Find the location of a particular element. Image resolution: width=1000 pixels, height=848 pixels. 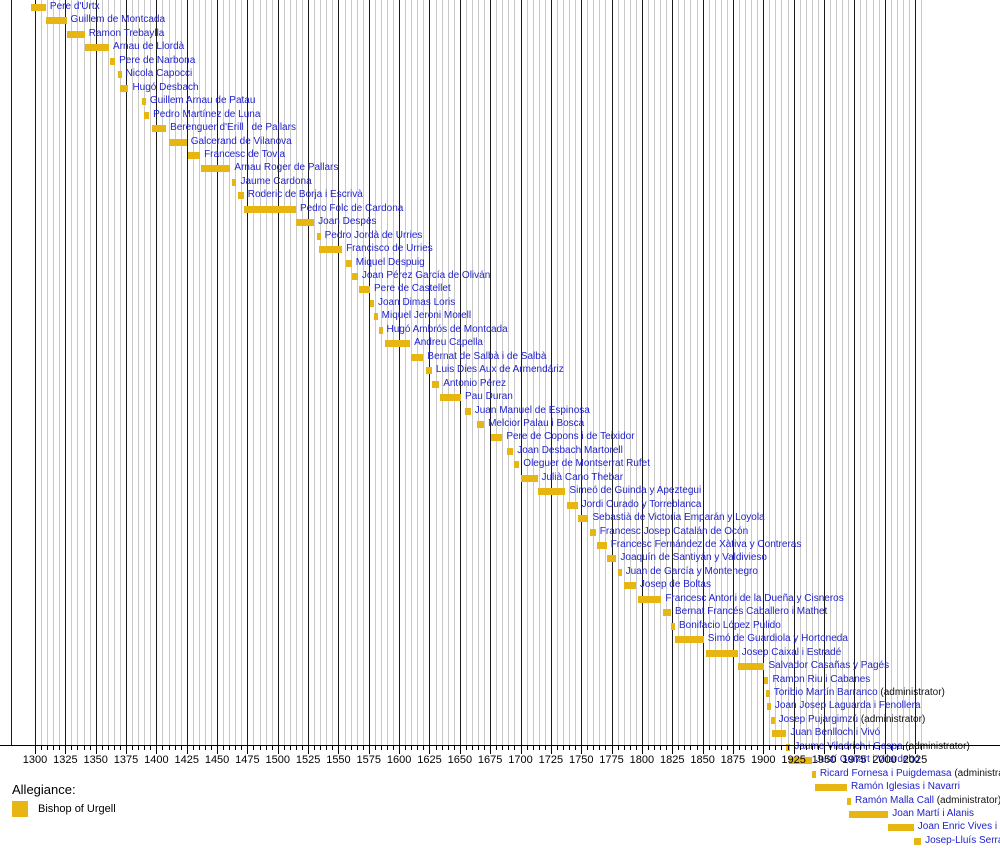

timeline-row: Hugó Ambrós de Montcada is located at coordinates (500, 331).